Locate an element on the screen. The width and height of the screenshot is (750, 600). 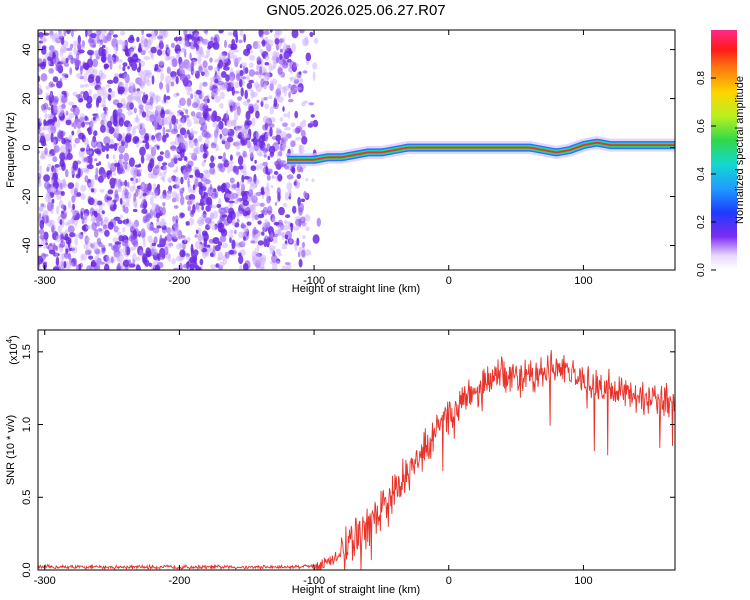
spectrogram-y-tick-label: -40 is located at coordinates (27, 246).